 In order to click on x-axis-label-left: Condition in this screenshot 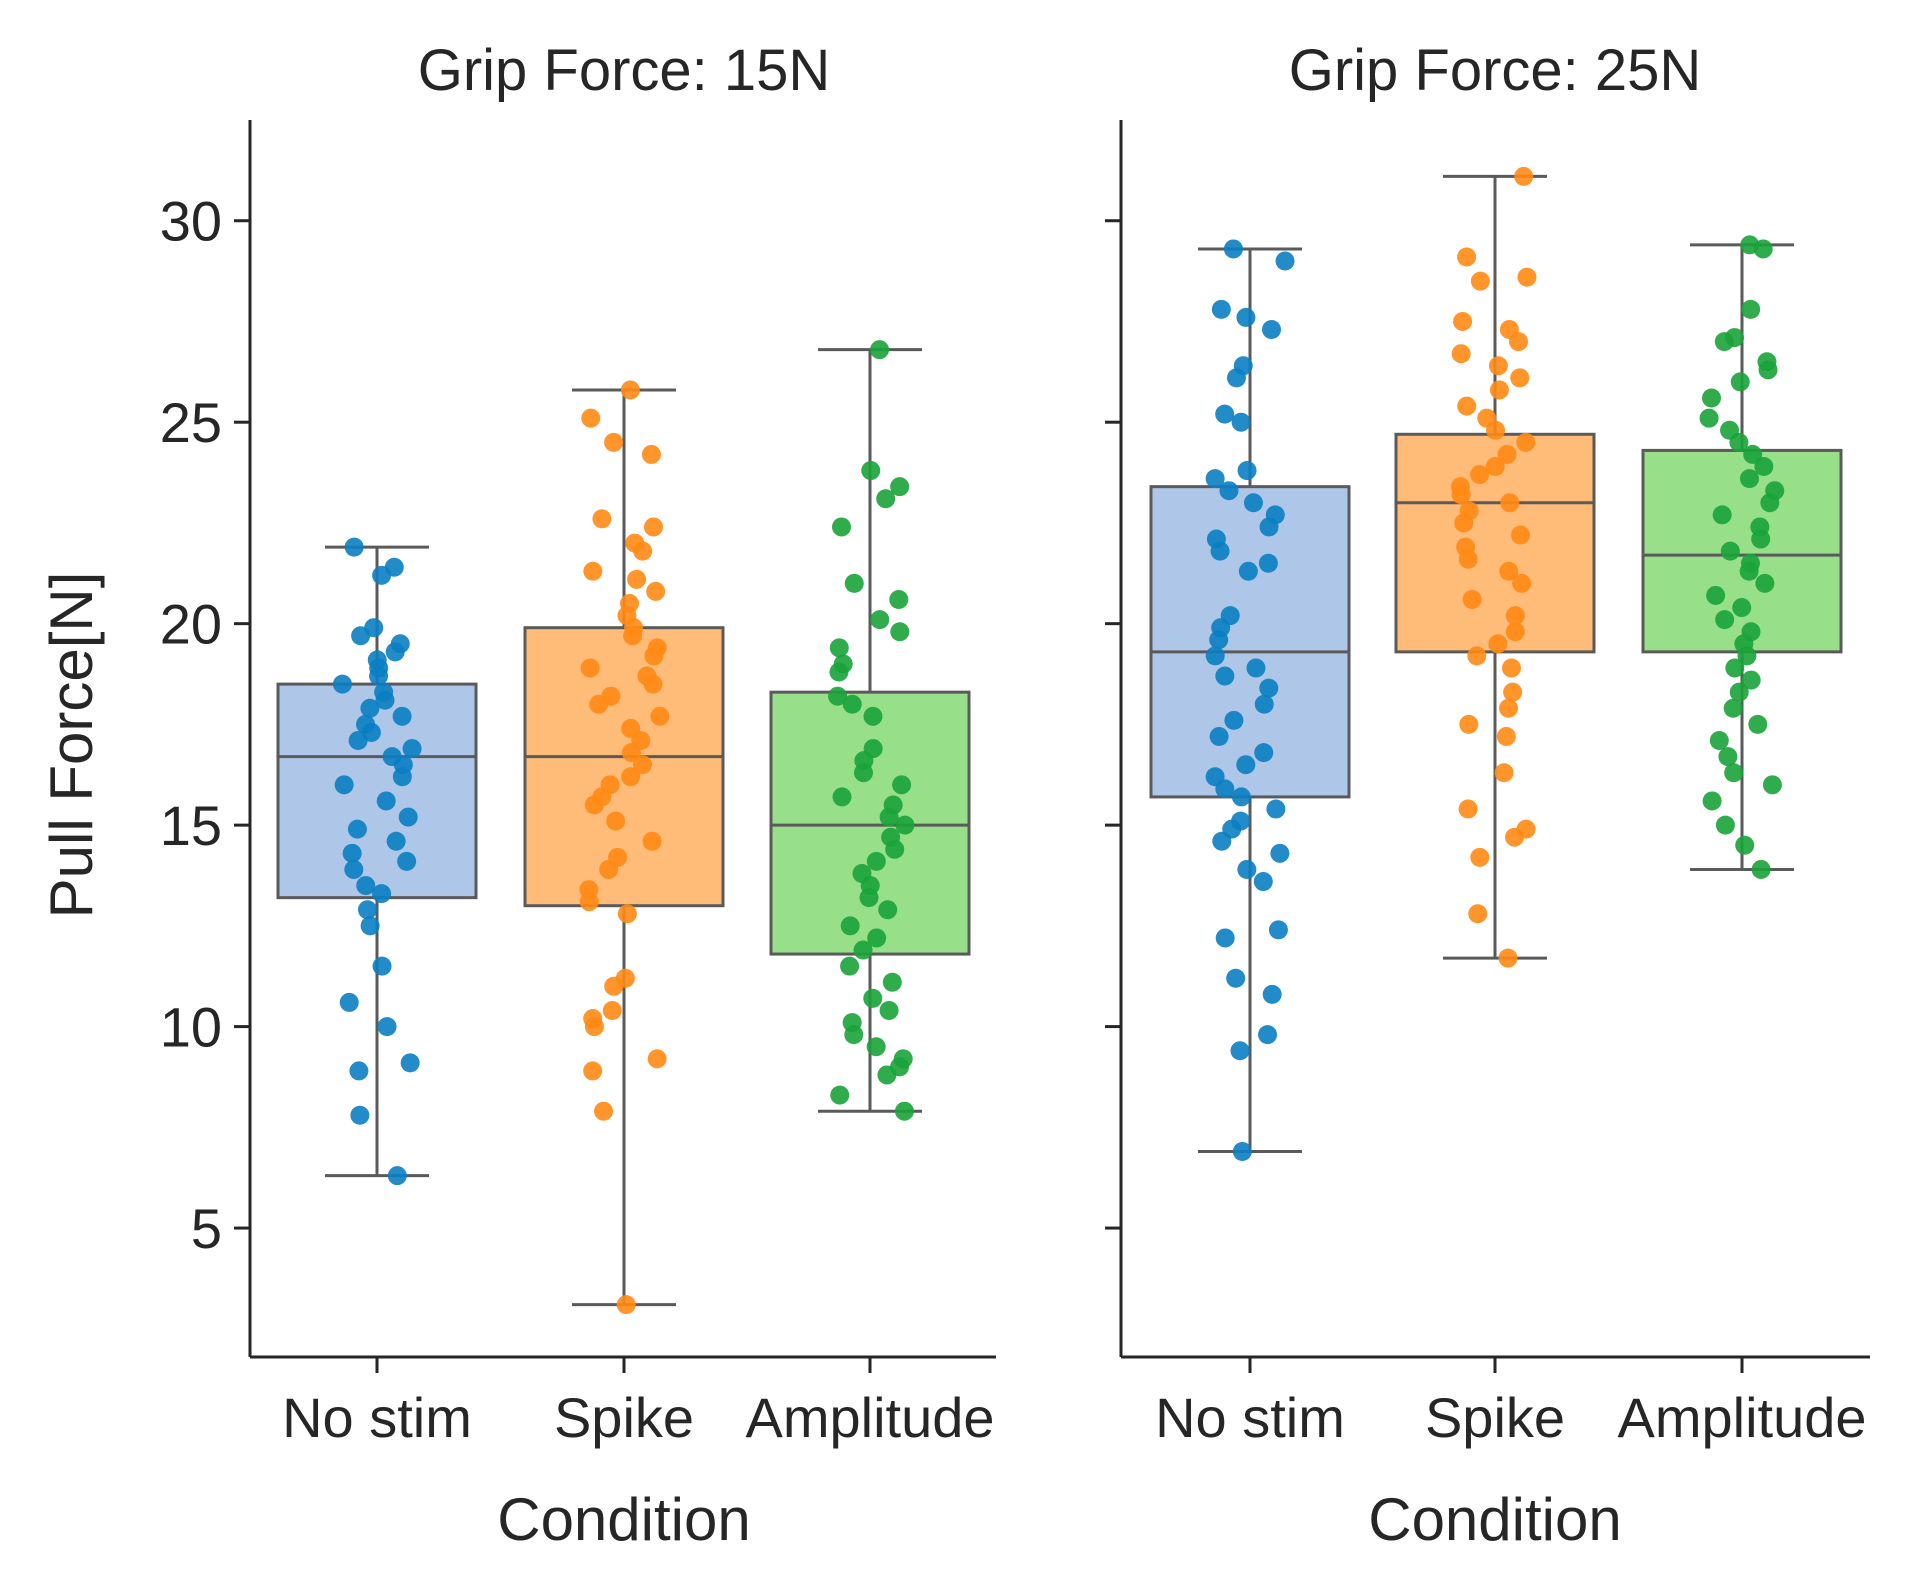, I will do `click(624, 1519)`.